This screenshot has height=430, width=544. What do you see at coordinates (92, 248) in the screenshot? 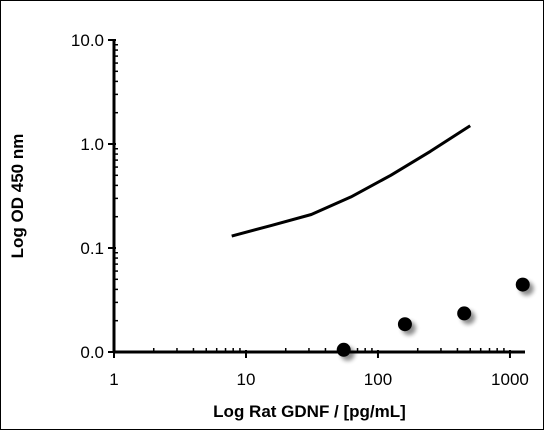
I see `y-tick-label: 0.1` at bounding box center [92, 248].